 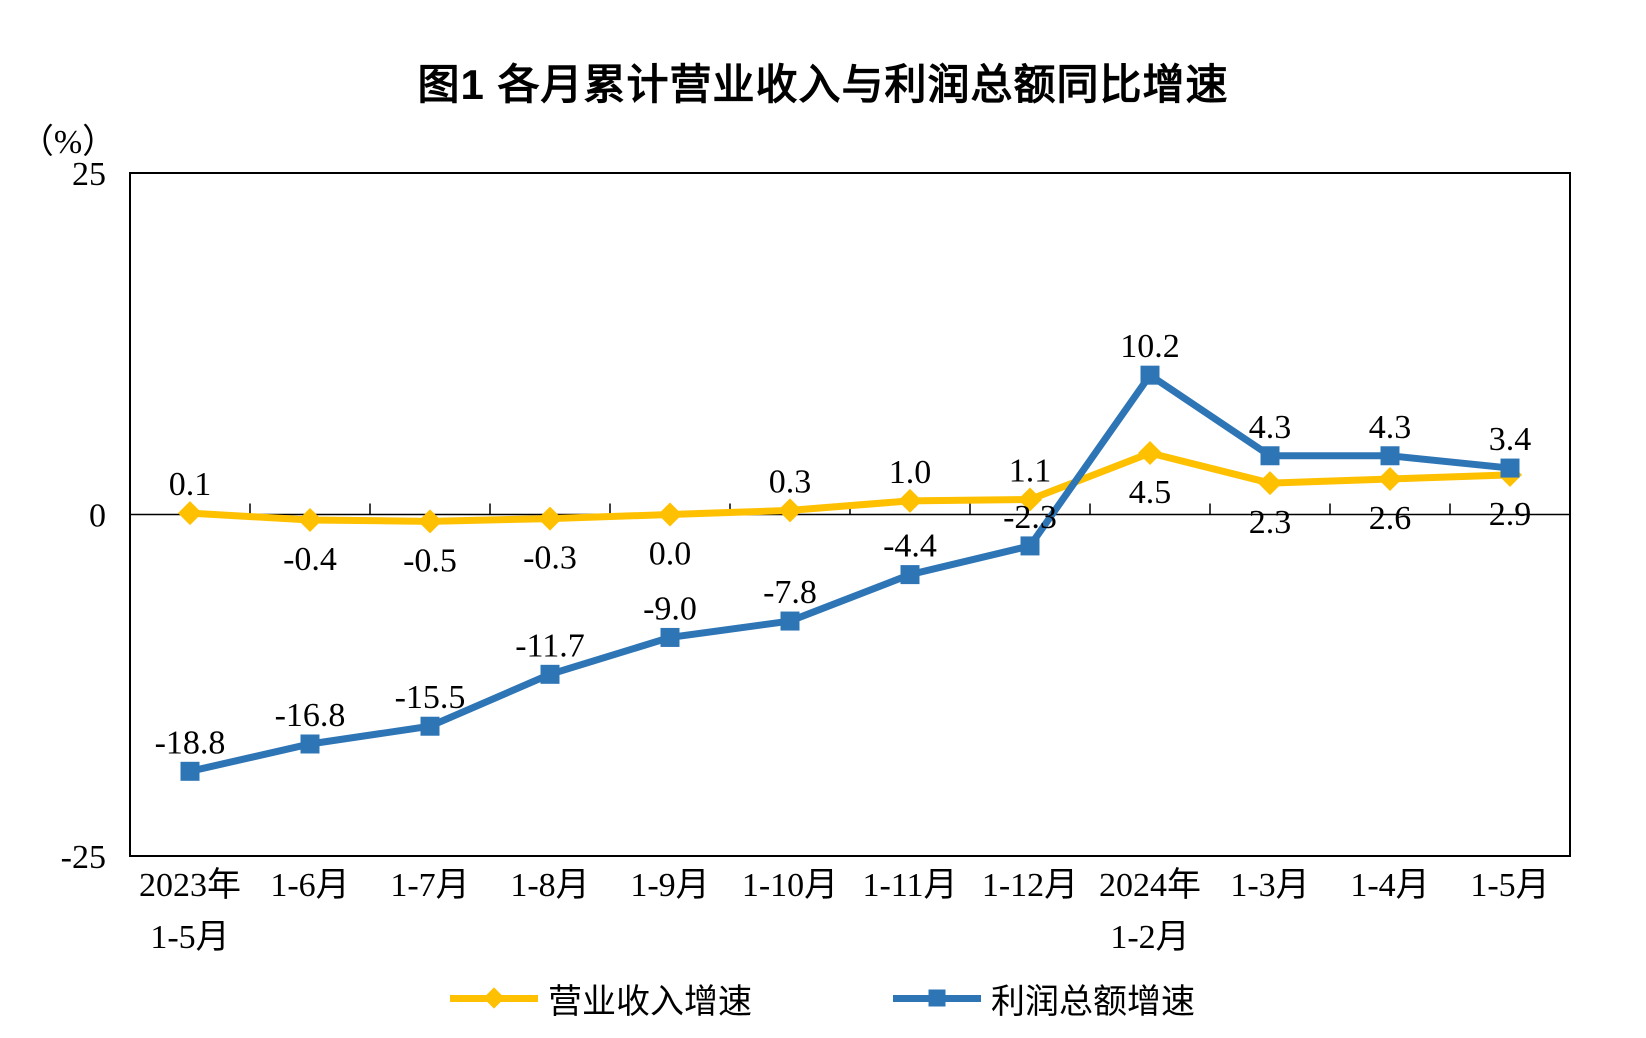 What do you see at coordinates (550, 558) in the screenshot?
I see `revenue-data-label: -0.3` at bounding box center [550, 558].